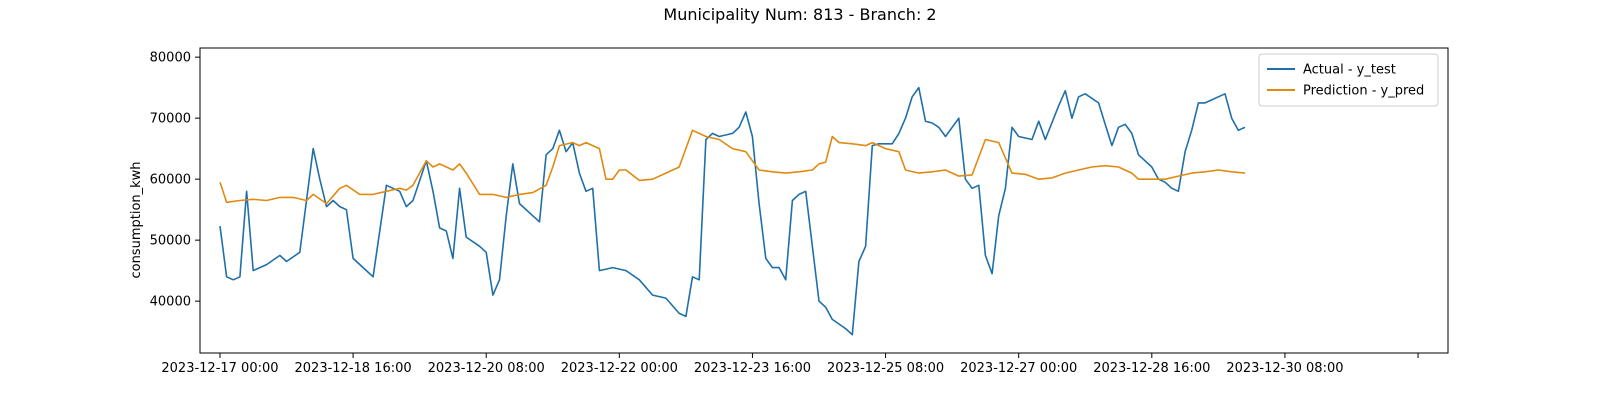 The height and width of the screenshot is (400, 1600). Describe the element at coordinates (219, 368) in the screenshot. I see `x-tick-label: 2023-12-17 00:00` at that location.